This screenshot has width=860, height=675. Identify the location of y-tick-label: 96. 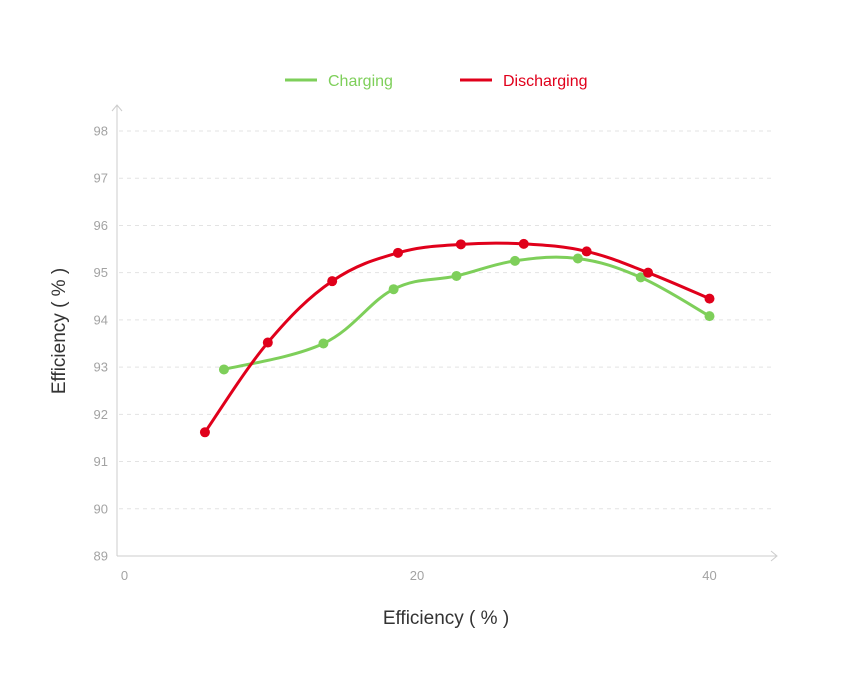
(101, 225).